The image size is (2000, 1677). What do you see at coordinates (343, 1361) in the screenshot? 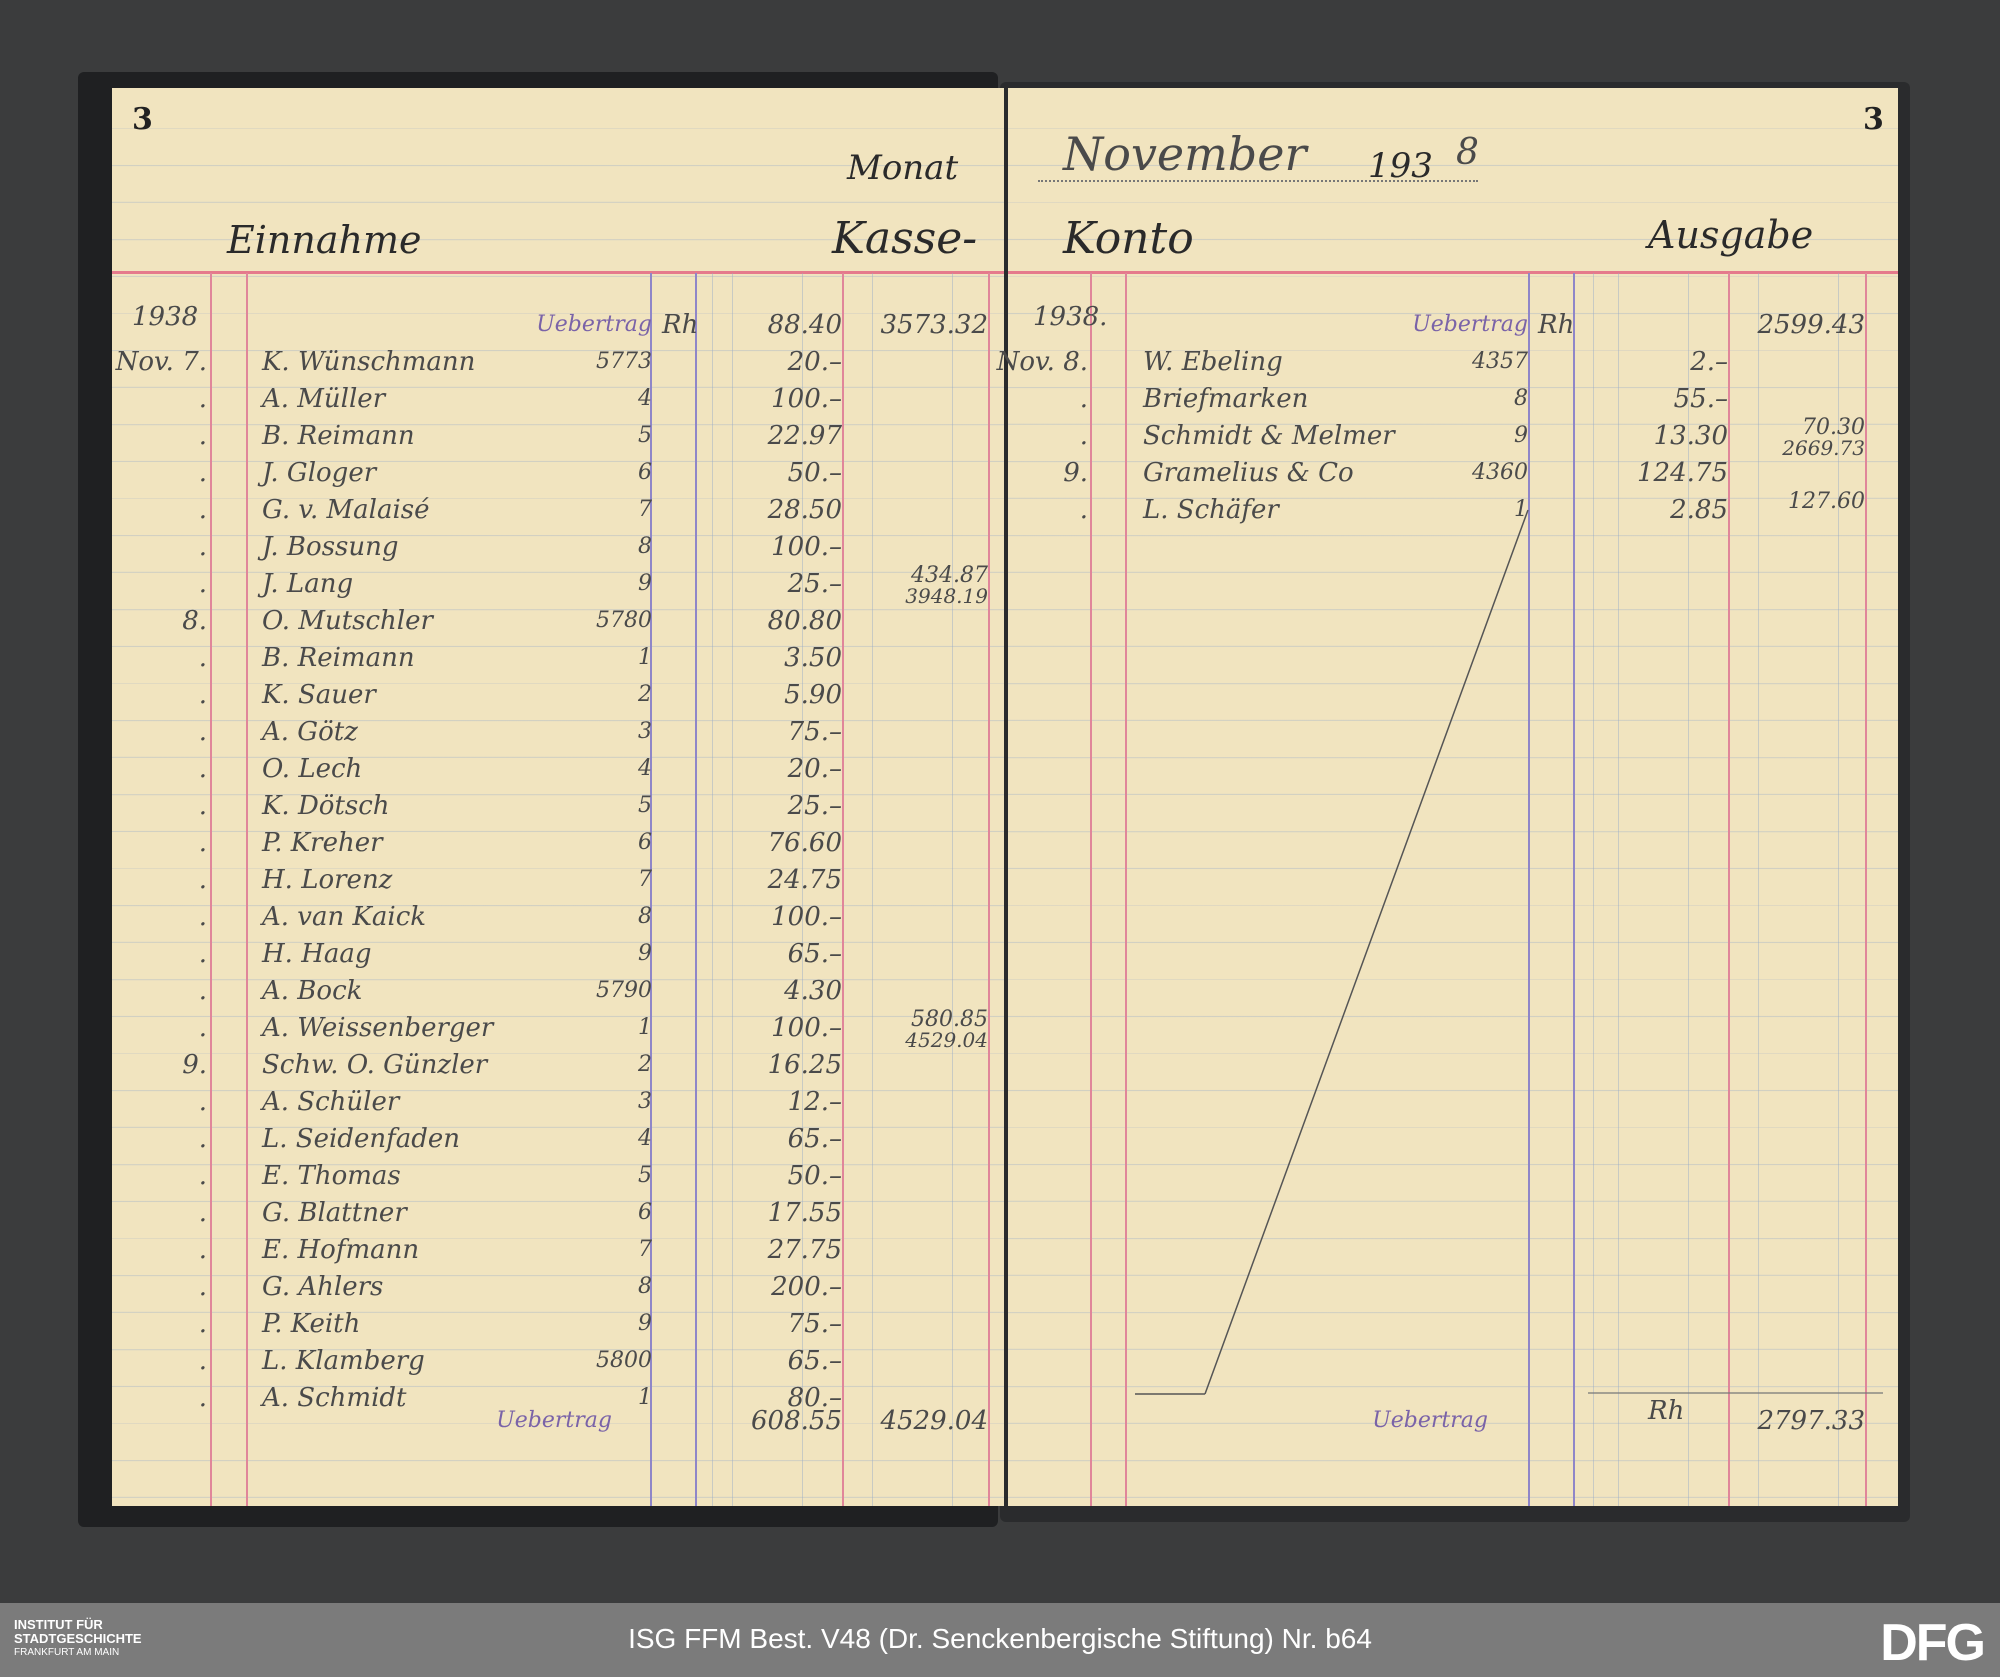
I see `entry-name: L. Klamberg` at bounding box center [343, 1361].